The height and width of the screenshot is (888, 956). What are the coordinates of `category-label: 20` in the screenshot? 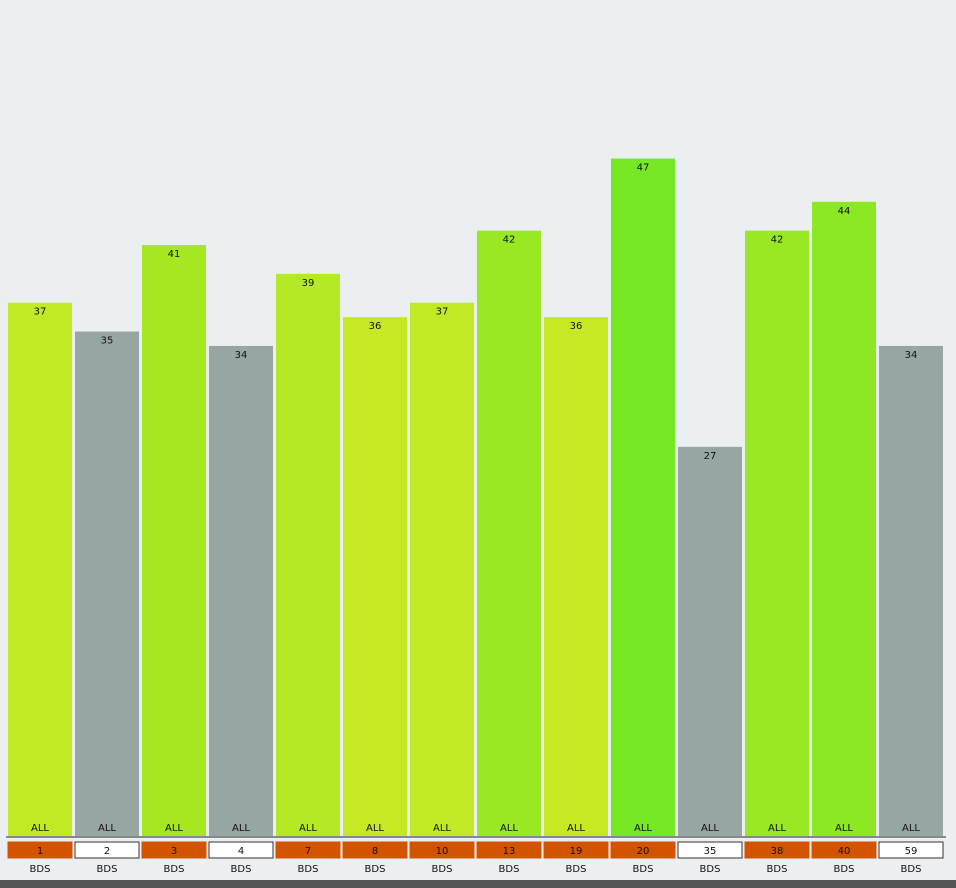 It's located at (643, 851).